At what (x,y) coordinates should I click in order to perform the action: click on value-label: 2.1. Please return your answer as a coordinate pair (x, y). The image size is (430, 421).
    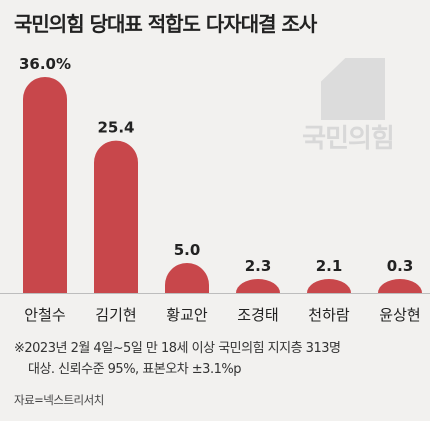
    Looking at the image, I should click on (329, 266).